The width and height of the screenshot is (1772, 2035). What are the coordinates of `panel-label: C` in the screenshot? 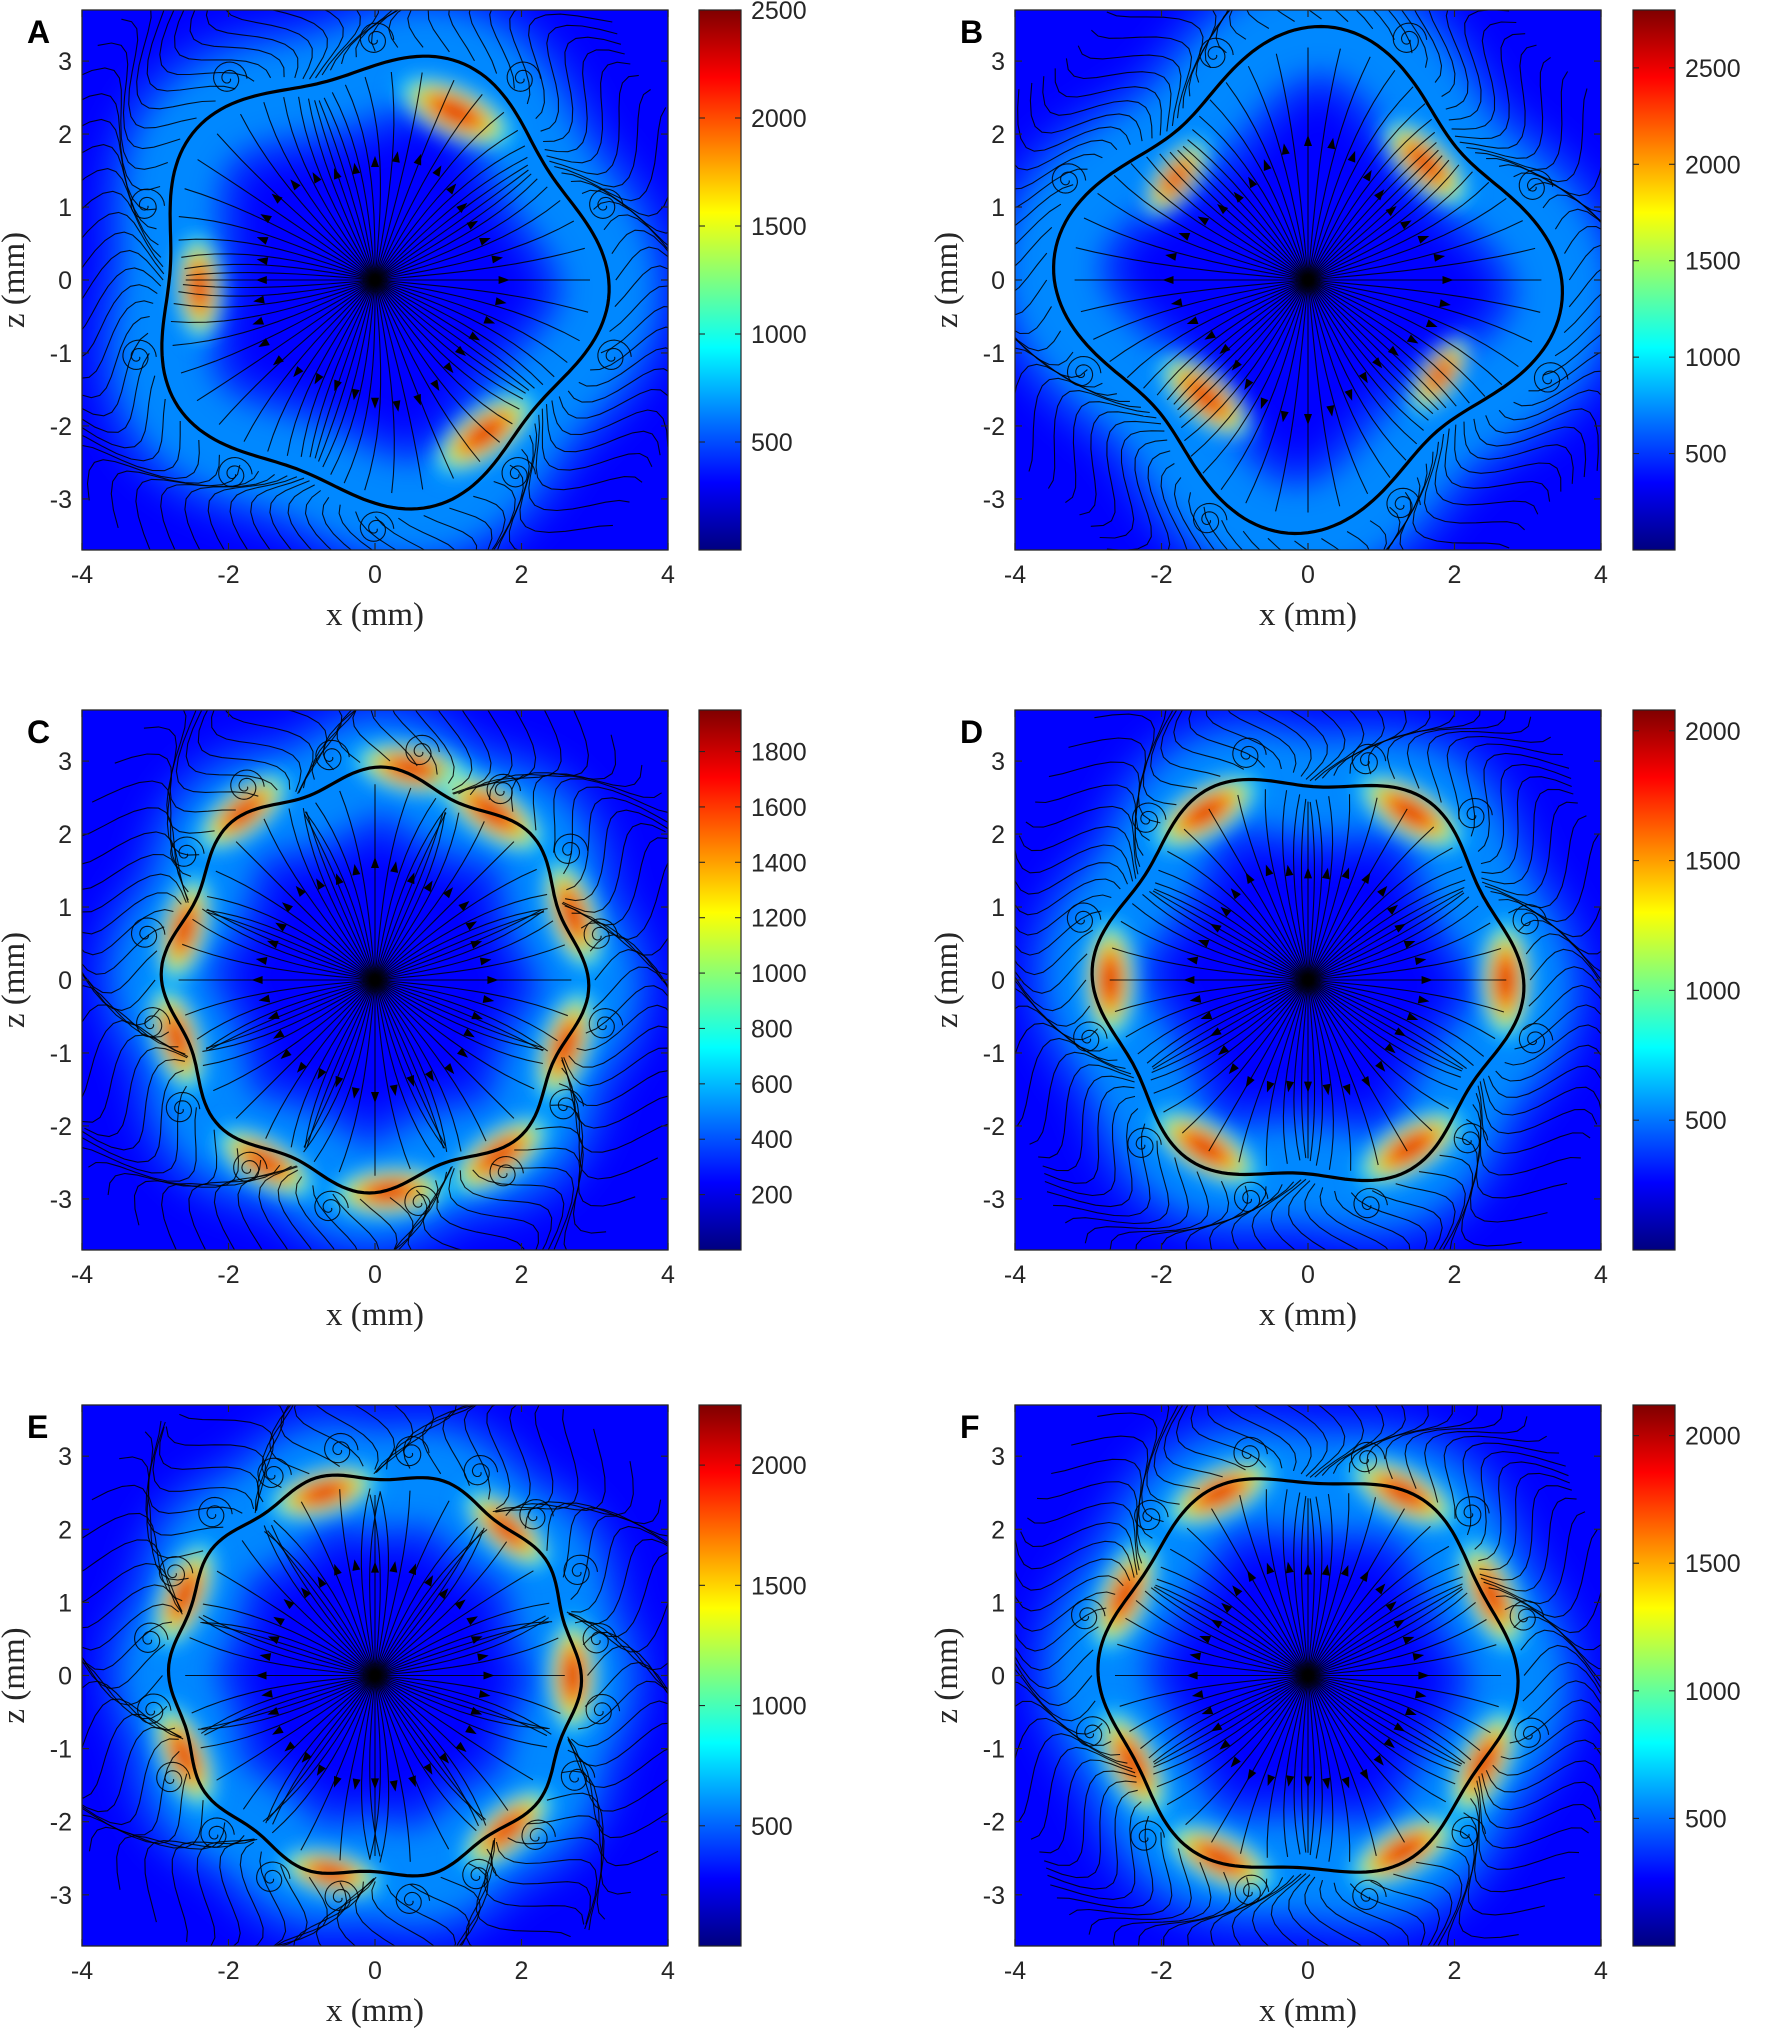 It's located at (38, 732).